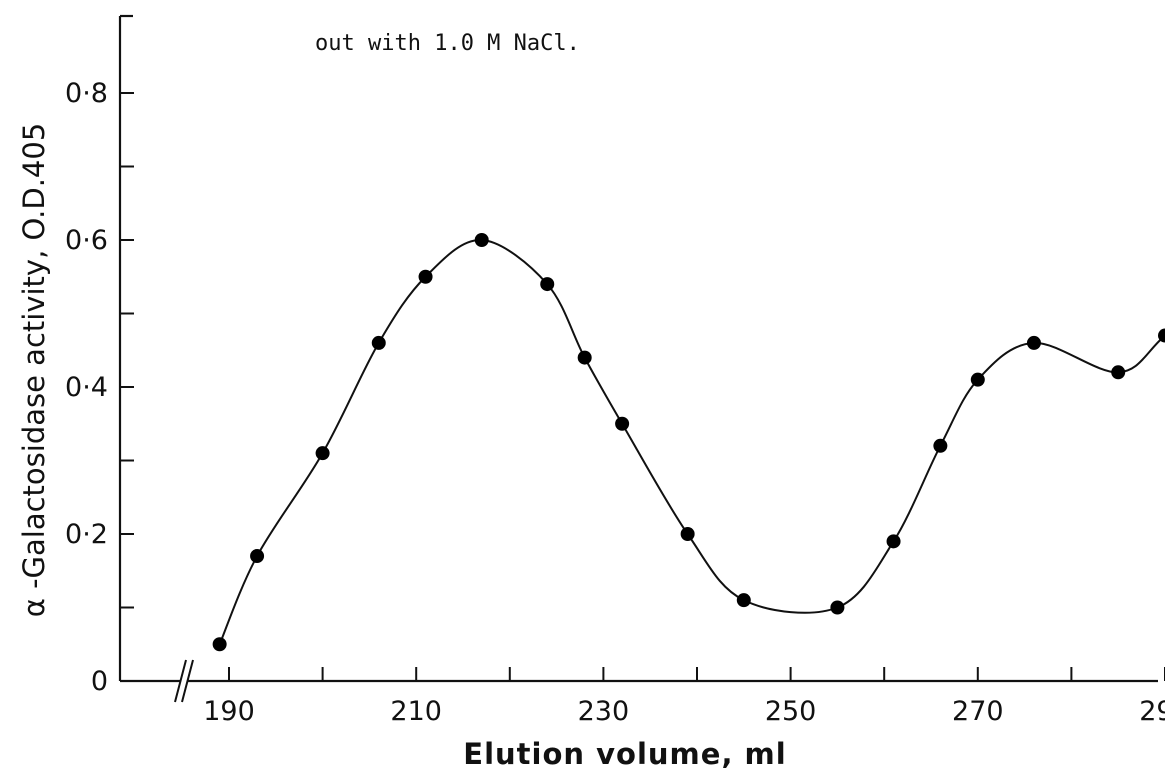  Describe the element at coordinates (86, 534) in the screenshot. I see `y-tick-label: 0·2` at that location.